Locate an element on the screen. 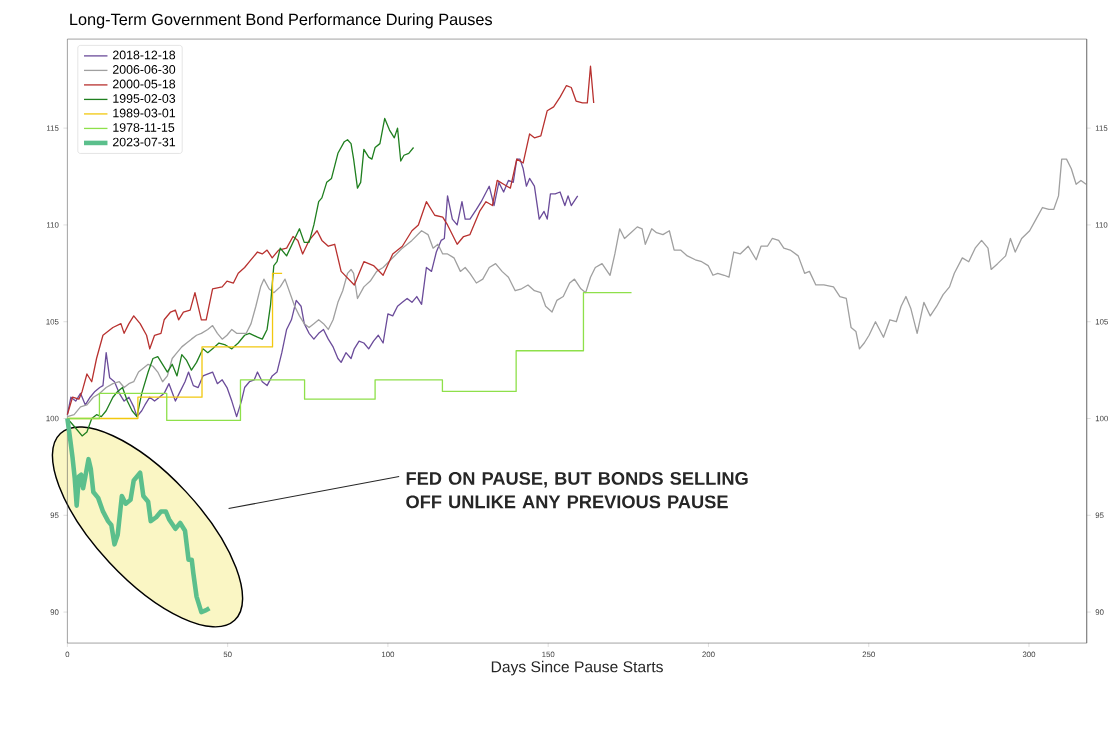  line-series is located at coordinates (138, 515).